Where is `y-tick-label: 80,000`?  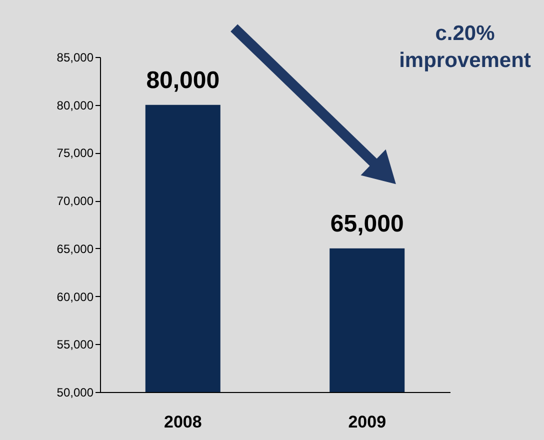 y-tick-label: 80,000 is located at coordinates (75, 105).